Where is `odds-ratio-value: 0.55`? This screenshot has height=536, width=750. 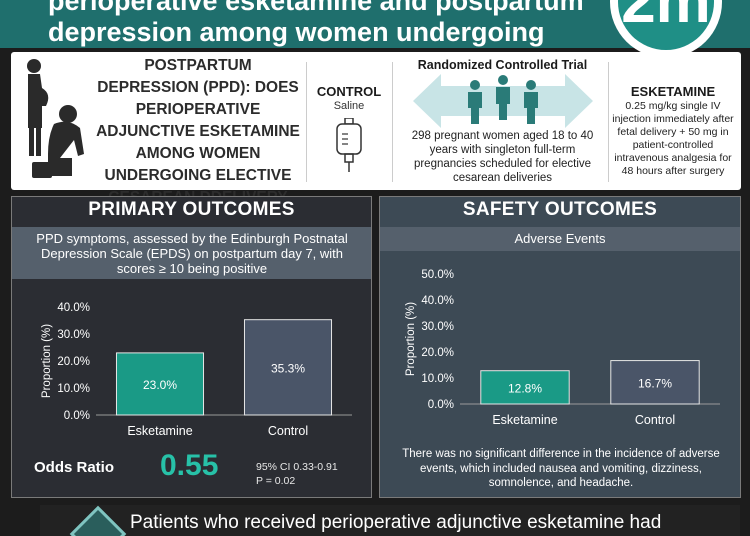 odds-ratio-value: 0.55 is located at coordinates (189, 465).